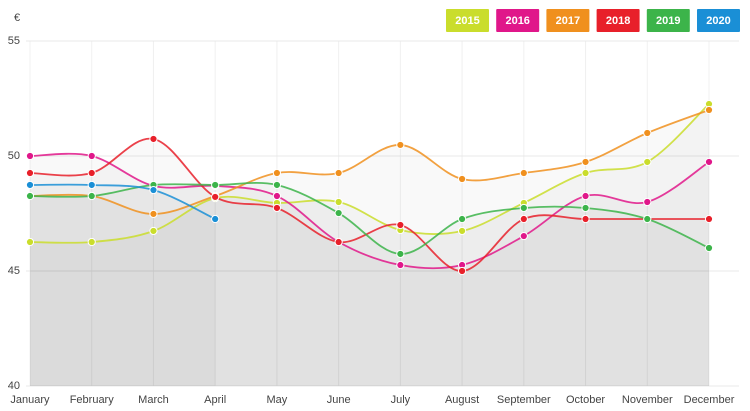 The width and height of the screenshot is (750, 411). What do you see at coordinates (14, 41) in the screenshot?
I see `y-tick-label: 55` at bounding box center [14, 41].